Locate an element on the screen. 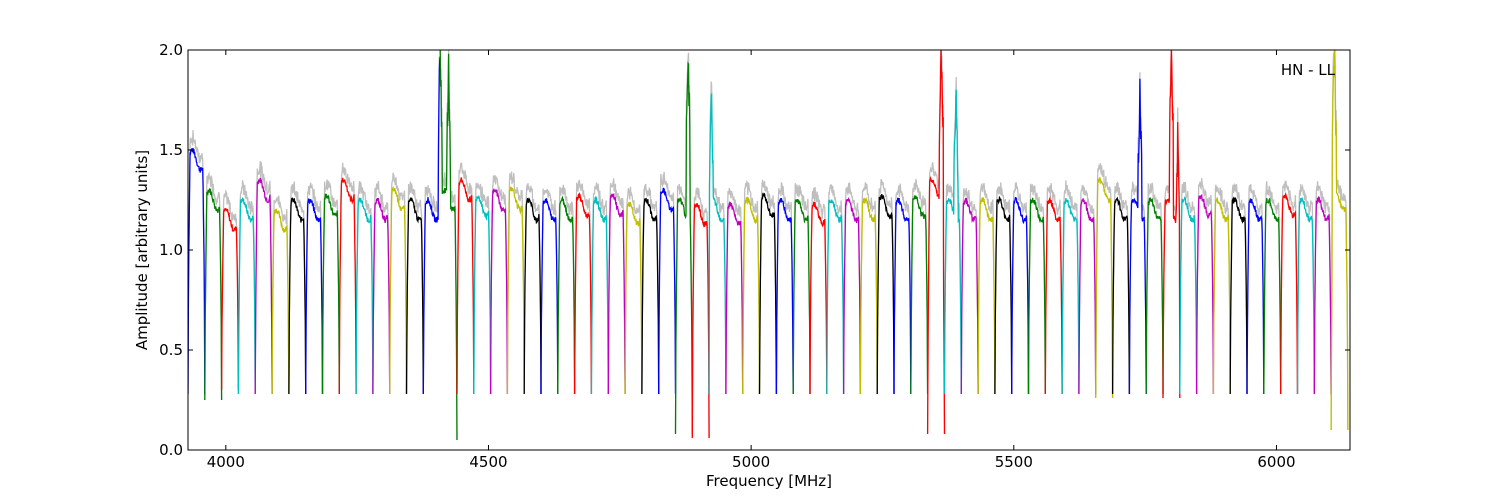 The width and height of the screenshot is (1500, 500). y-tick-label: 0.0 is located at coordinates (171, 450).